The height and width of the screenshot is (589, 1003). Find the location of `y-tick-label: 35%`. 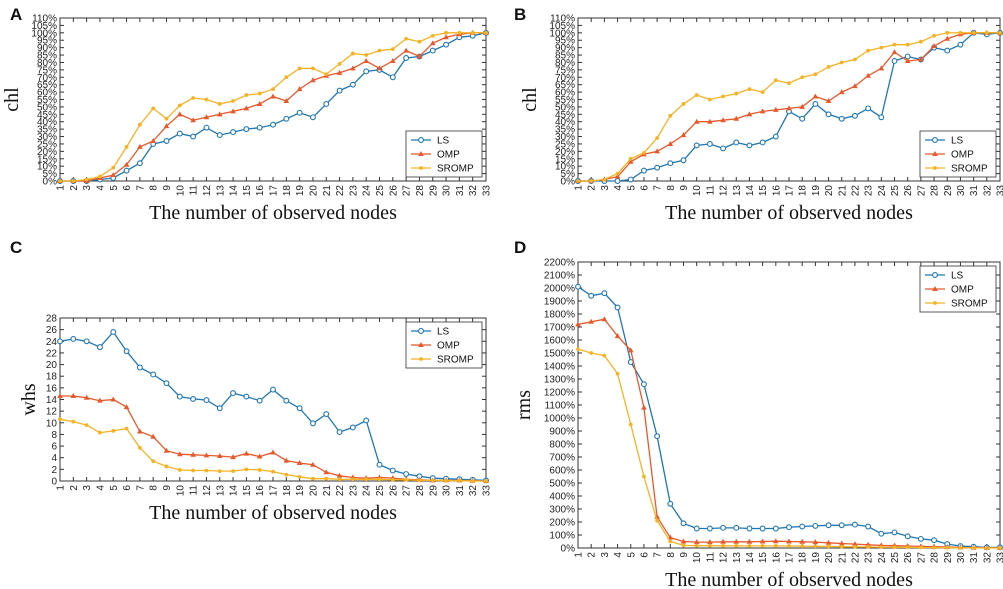

y-tick-label: 35% is located at coordinates (565, 130).